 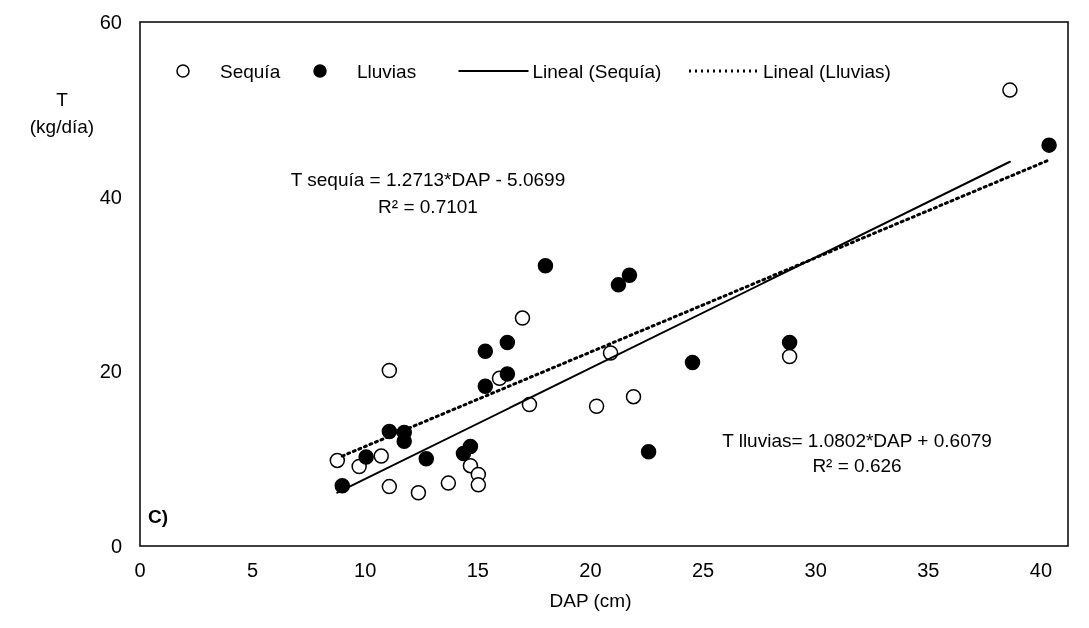 I want to click on legend-label: Lluvias, so click(x=387, y=71).